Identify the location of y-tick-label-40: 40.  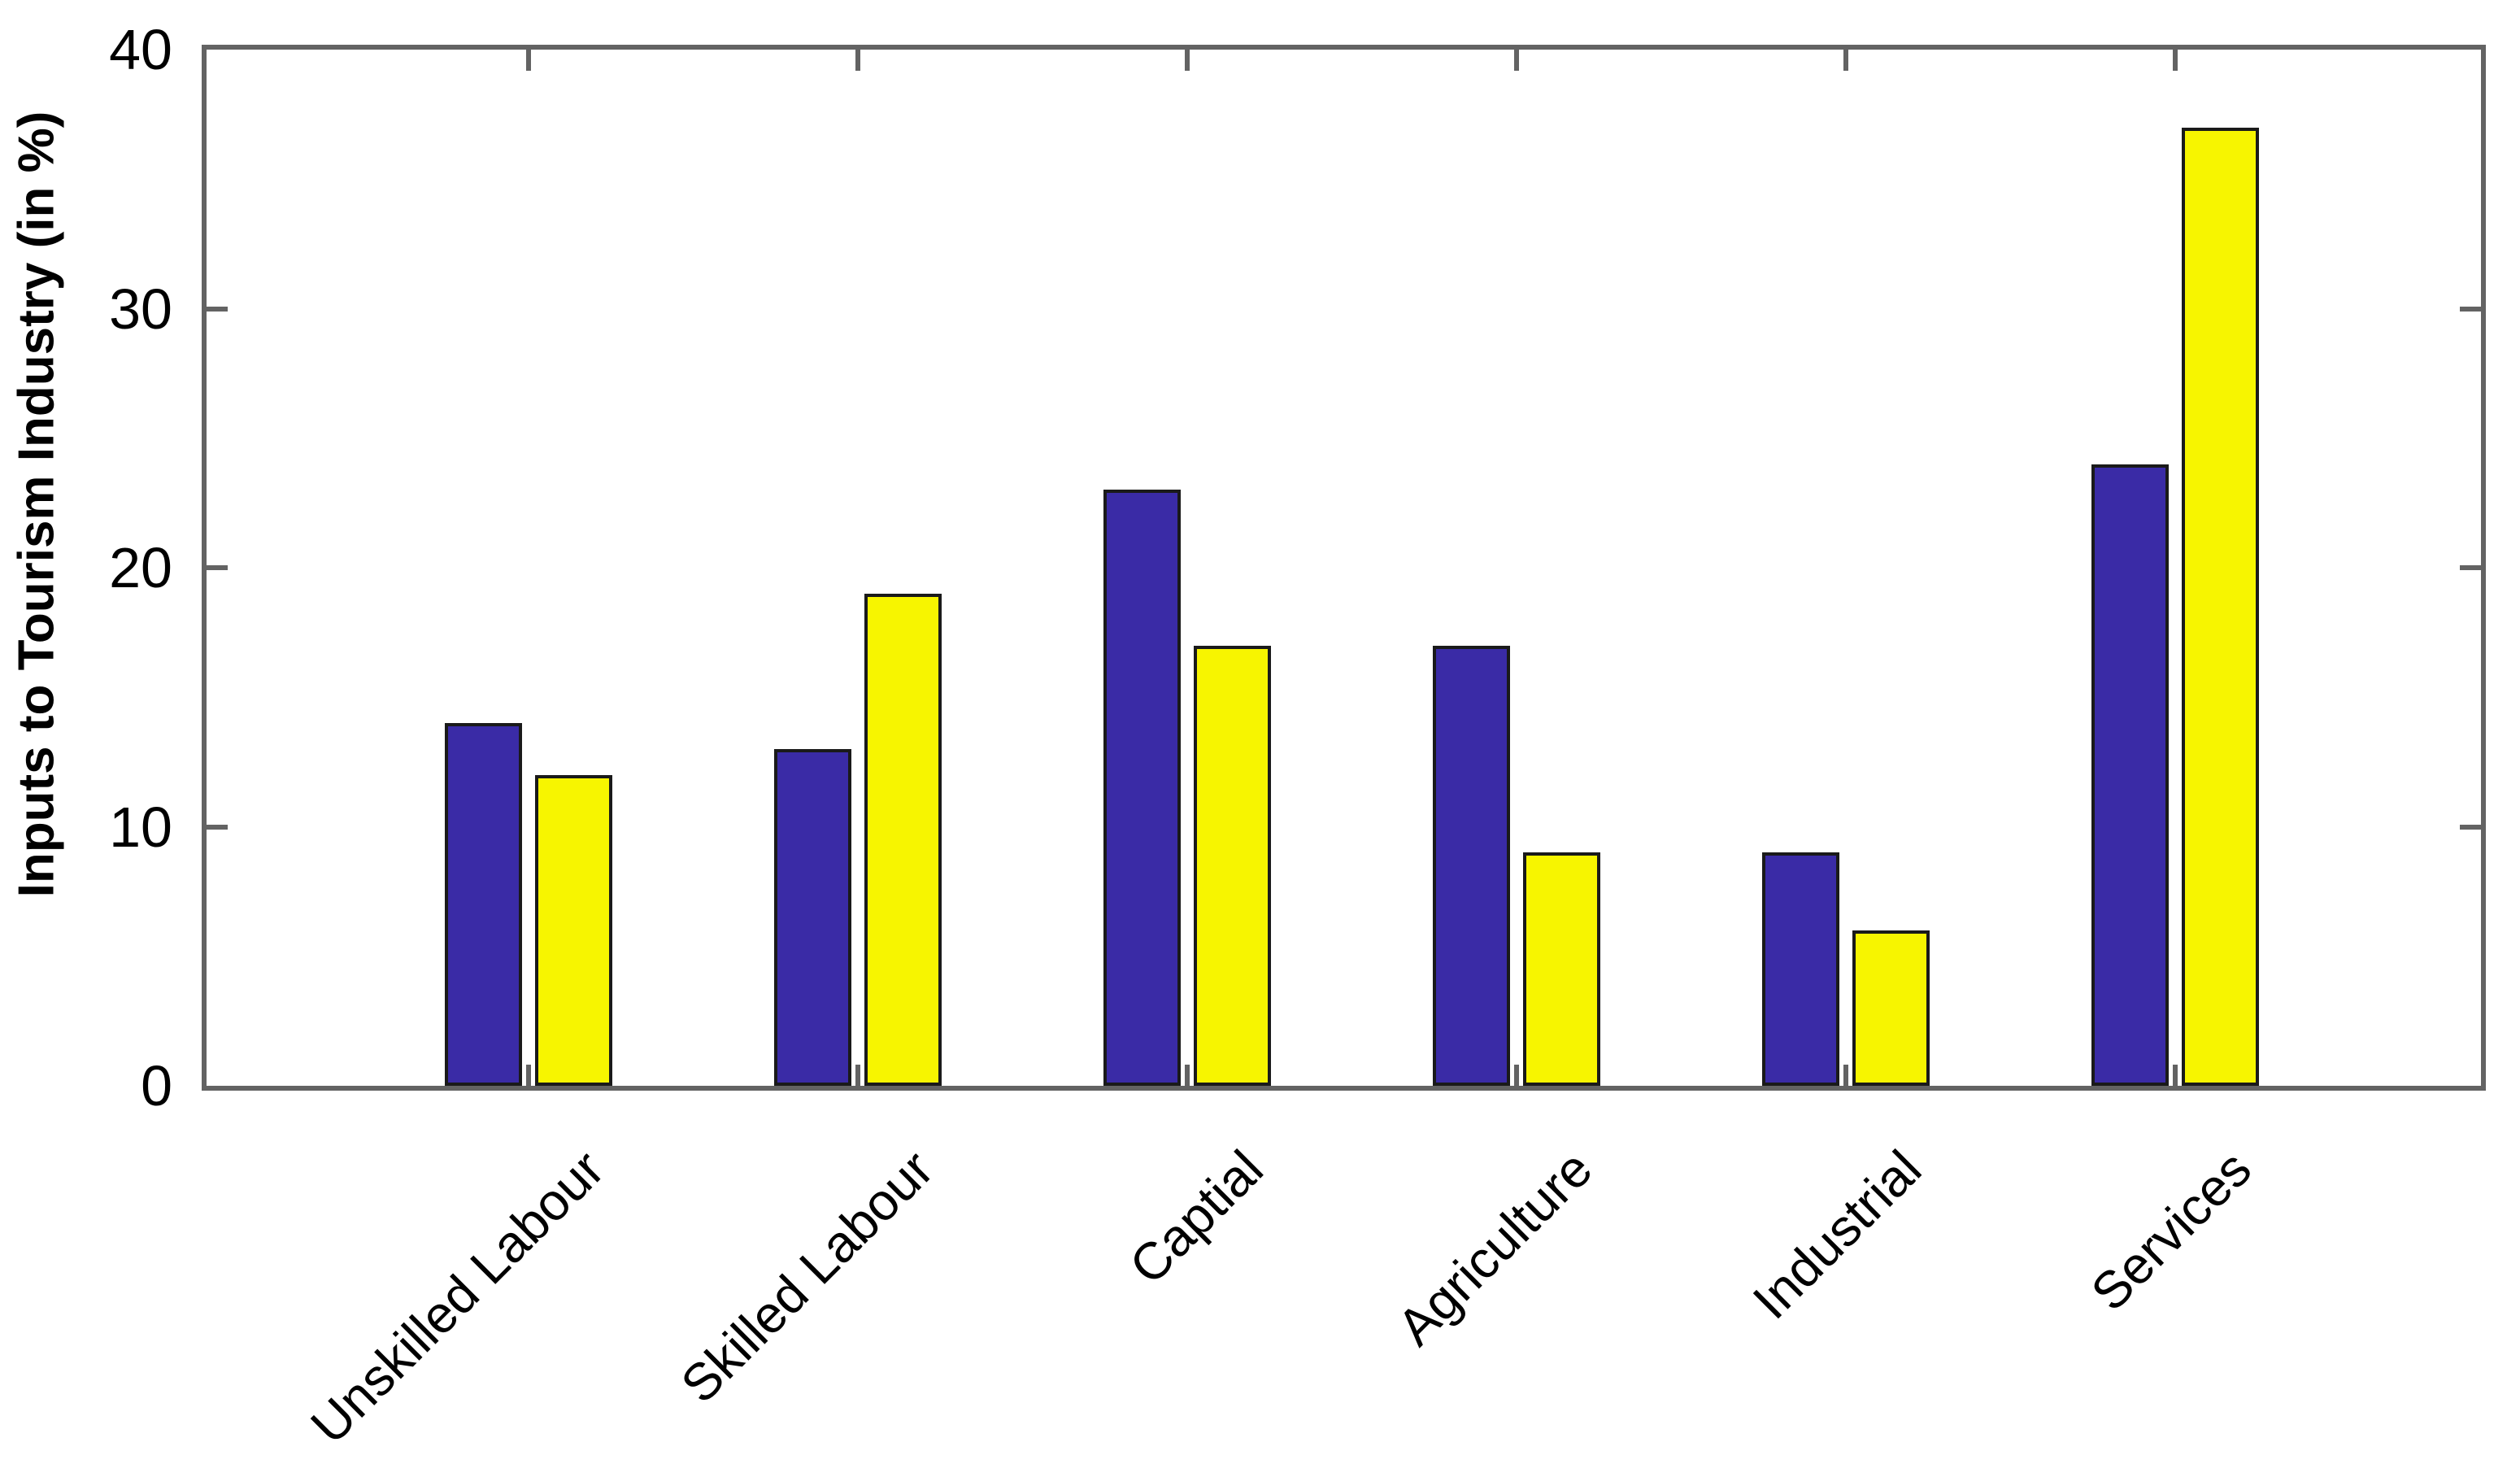
(141, 49).